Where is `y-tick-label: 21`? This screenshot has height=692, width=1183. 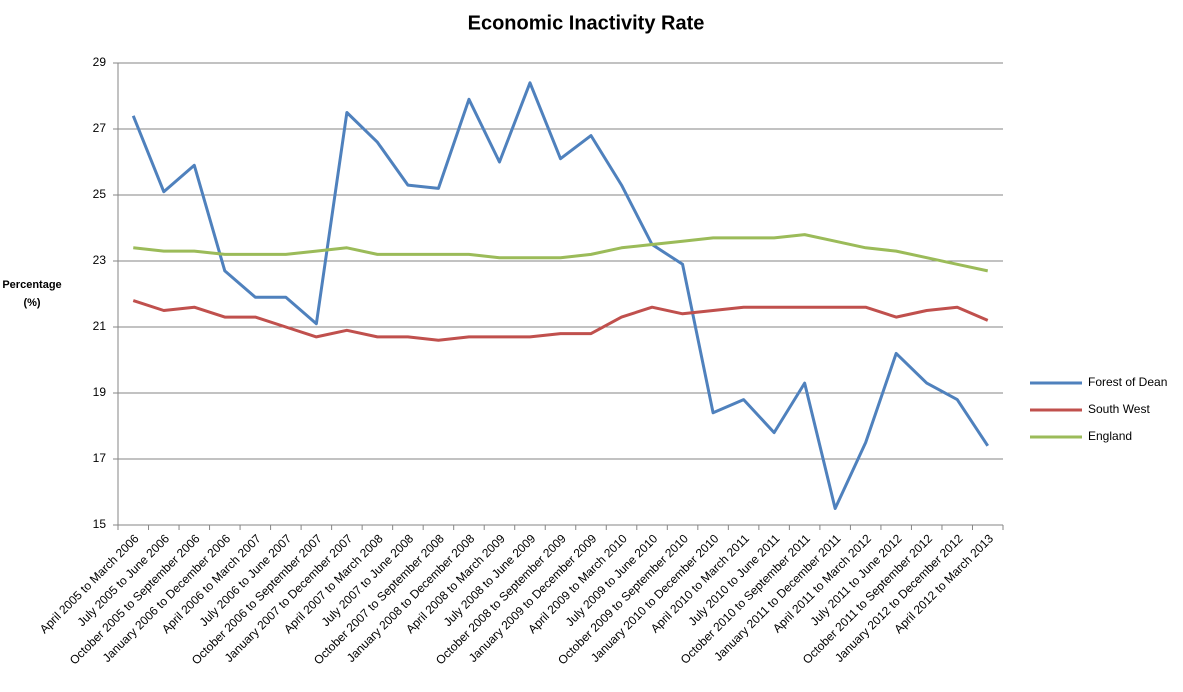
y-tick-label: 21 is located at coordinates (100, 326).